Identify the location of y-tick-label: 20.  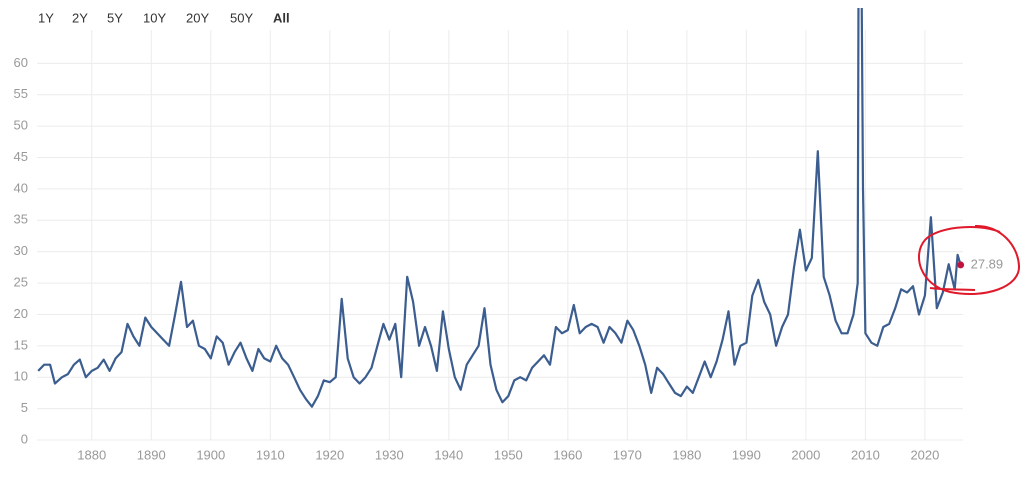
(21, 313).